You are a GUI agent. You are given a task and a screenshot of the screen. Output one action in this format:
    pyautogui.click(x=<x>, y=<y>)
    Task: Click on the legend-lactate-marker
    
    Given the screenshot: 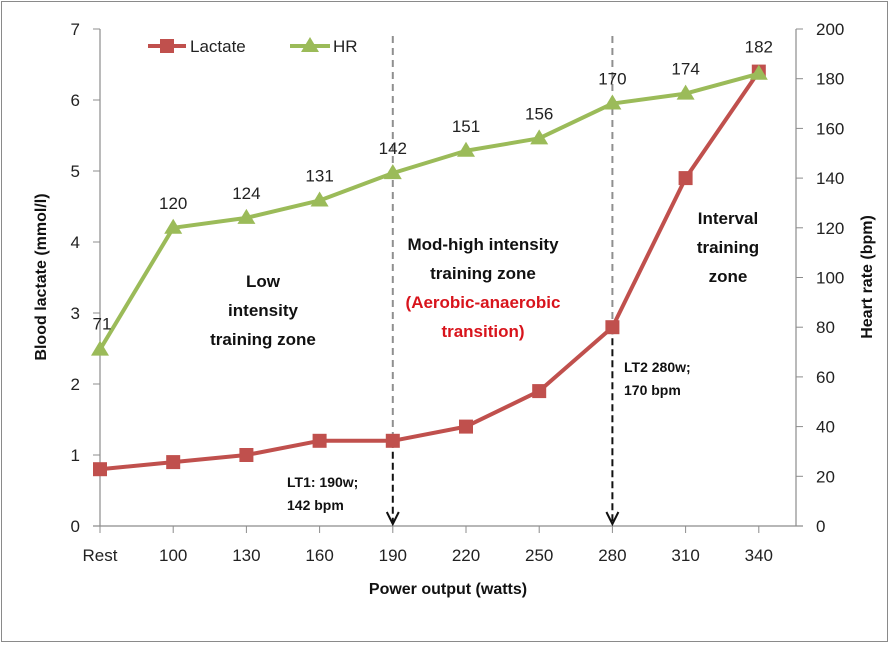 What is the action you would take?
    pyautogui.click(x=167, y=46)
    